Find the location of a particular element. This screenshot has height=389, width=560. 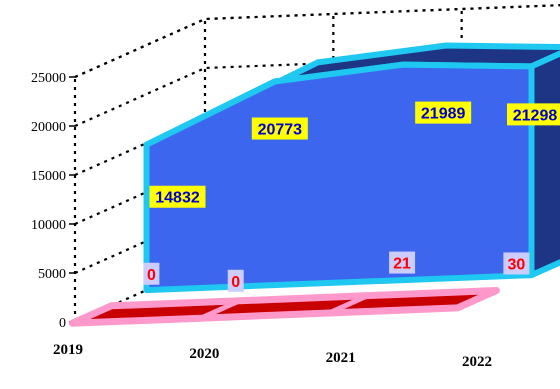

data-label-series-1: 20773 is located at coordinates (279, 128).